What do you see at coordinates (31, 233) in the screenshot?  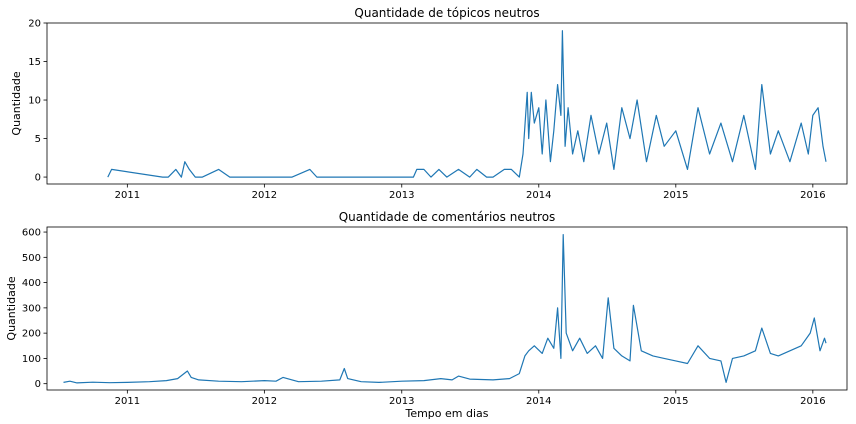 I see `y-tick-label: 600` at bounding box center [31, 233].